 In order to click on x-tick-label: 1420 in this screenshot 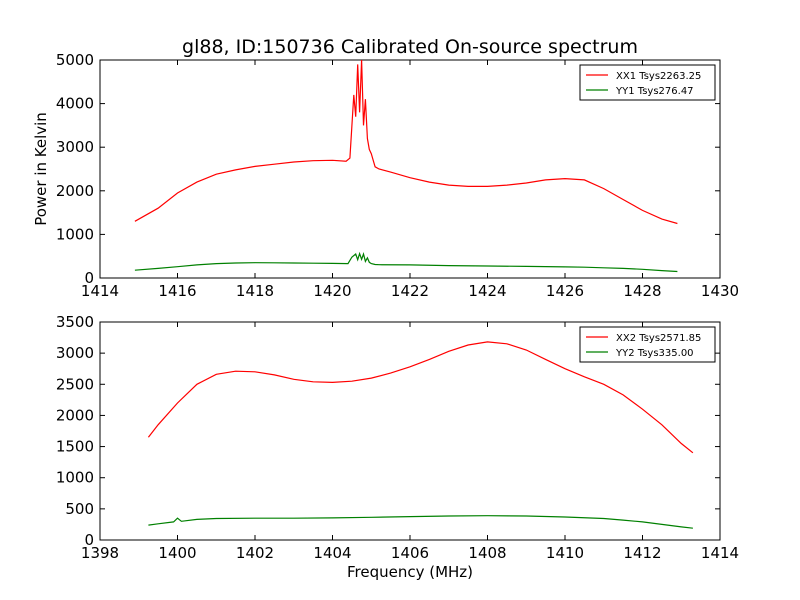, I will do `click(332, 291)`.